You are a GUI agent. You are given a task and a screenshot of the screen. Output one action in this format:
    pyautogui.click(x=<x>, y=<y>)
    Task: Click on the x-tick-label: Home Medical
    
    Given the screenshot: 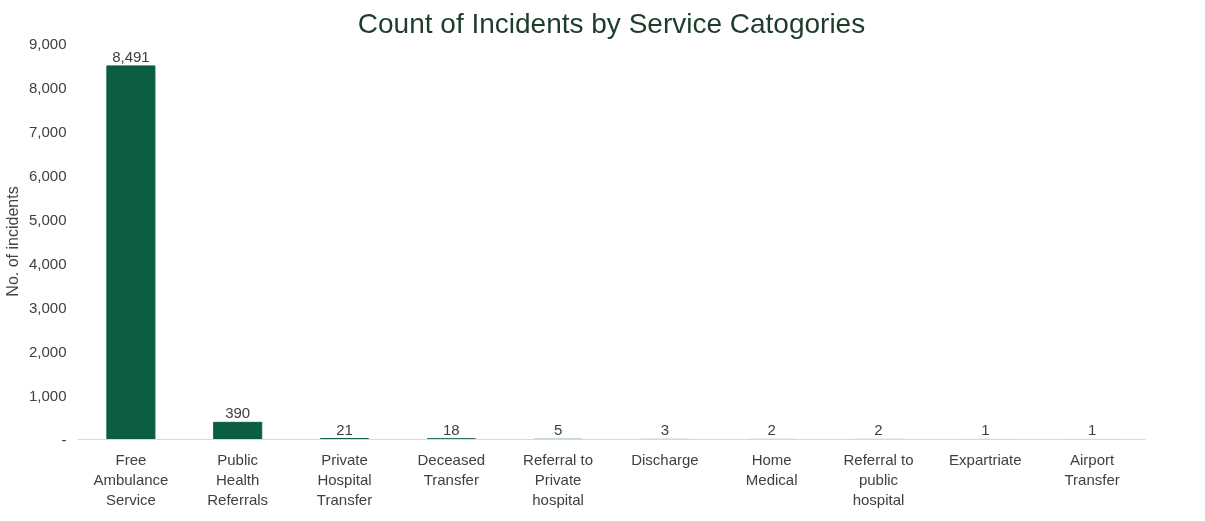 What is the action you would take?
    pyautogui.click(x=771, y=469)
    